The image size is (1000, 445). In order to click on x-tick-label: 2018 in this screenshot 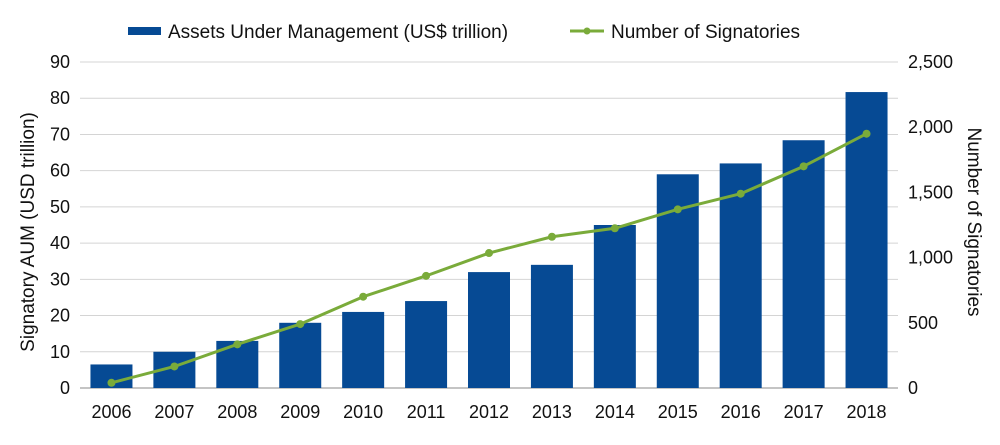, I will do `click(867, 412)`.